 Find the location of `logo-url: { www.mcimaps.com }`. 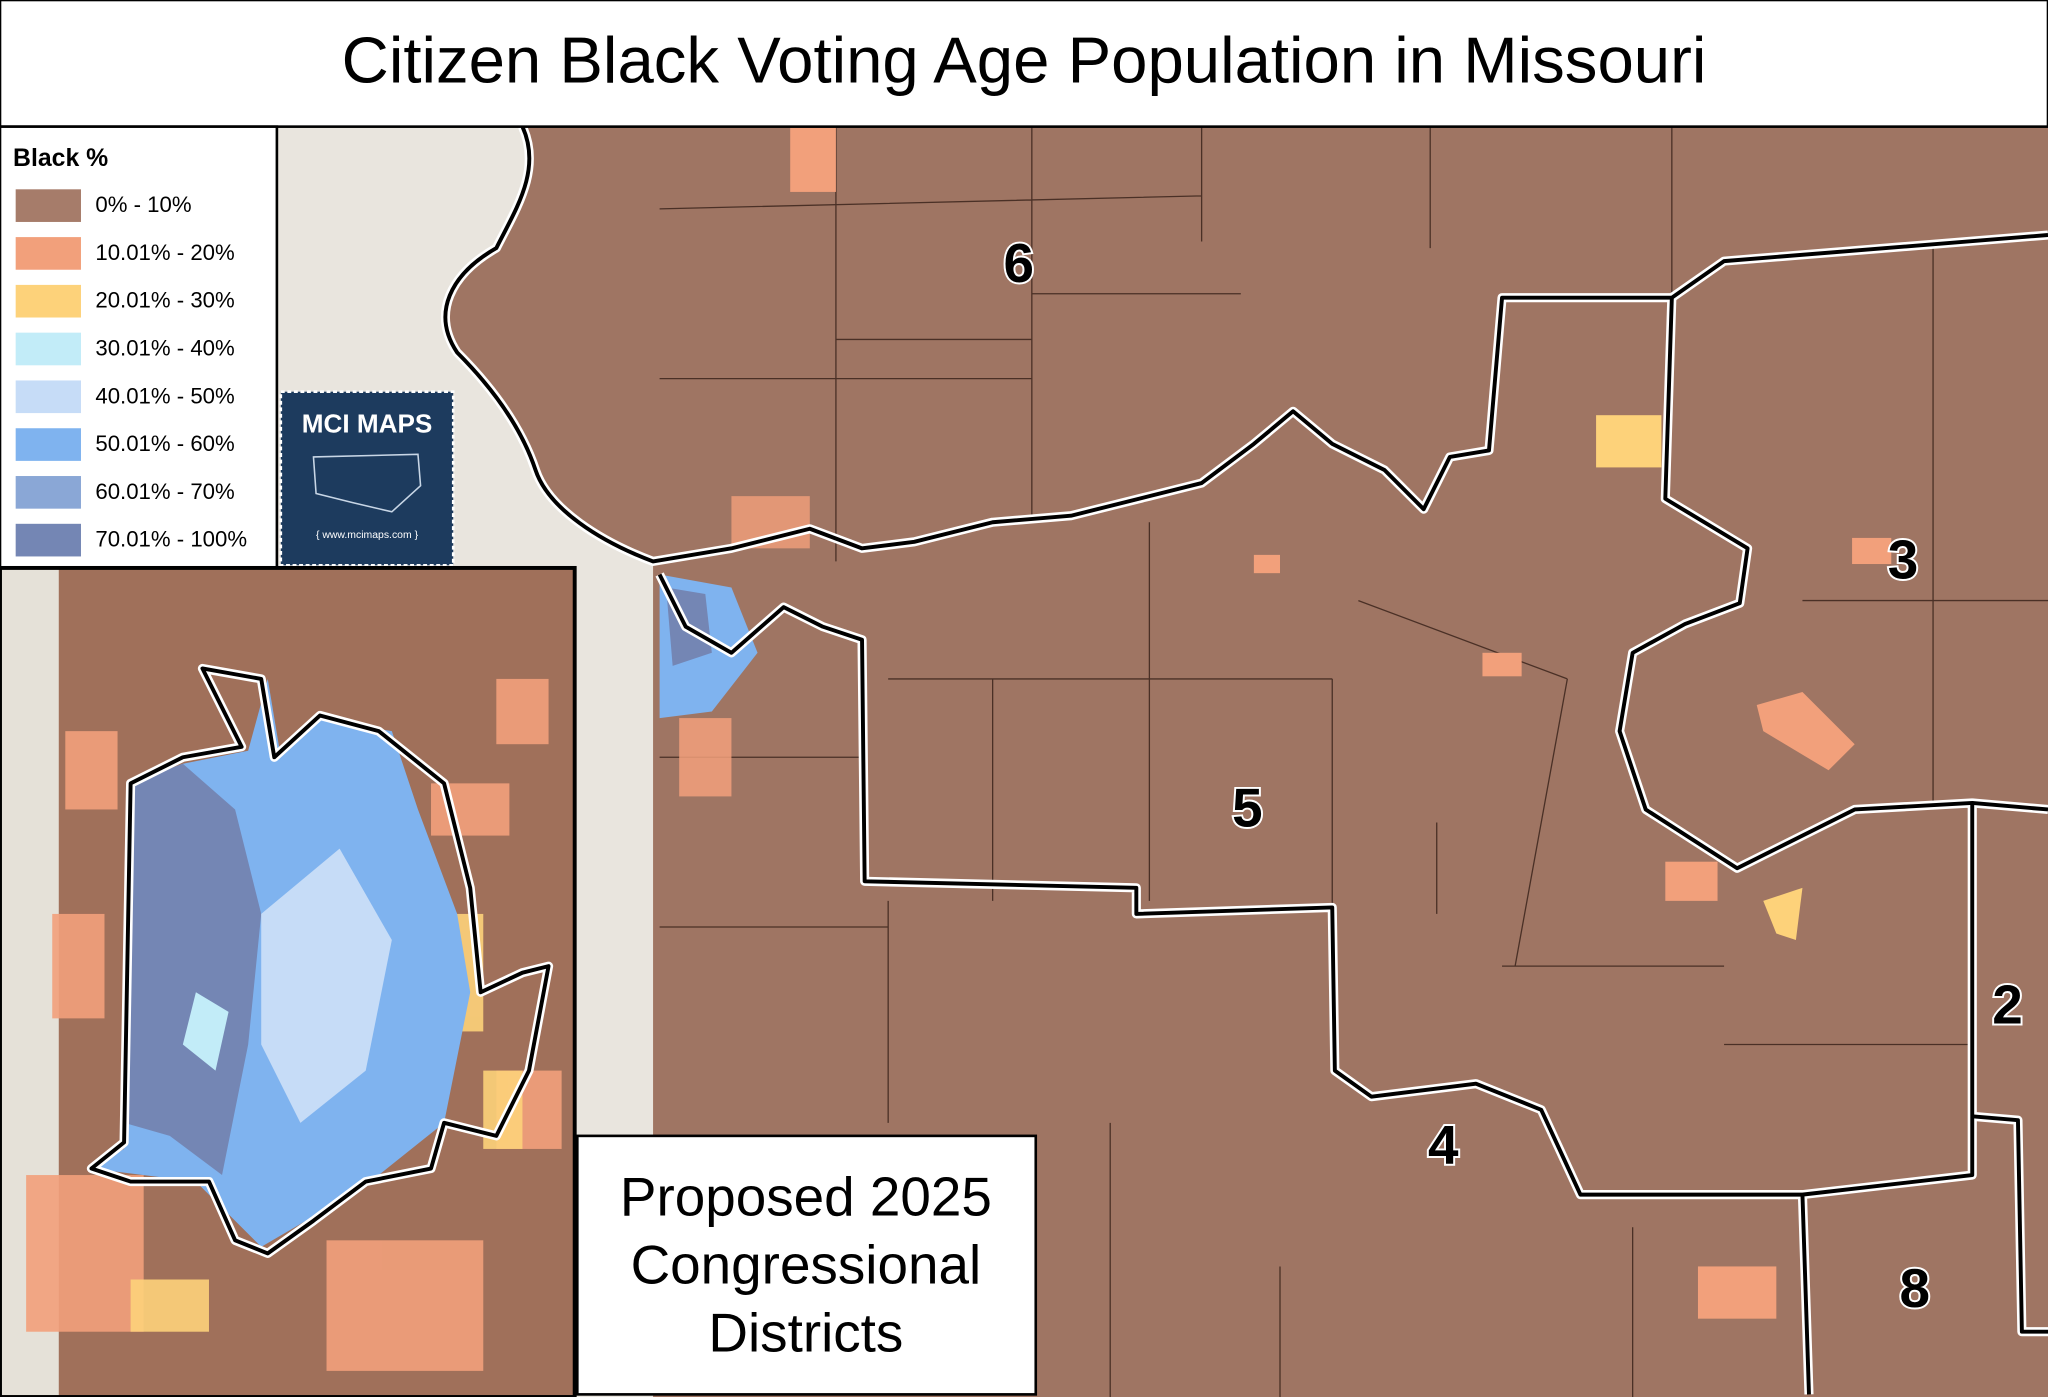

logo-url: { www.mcimaps.com } is located at coordinates (367, 535).